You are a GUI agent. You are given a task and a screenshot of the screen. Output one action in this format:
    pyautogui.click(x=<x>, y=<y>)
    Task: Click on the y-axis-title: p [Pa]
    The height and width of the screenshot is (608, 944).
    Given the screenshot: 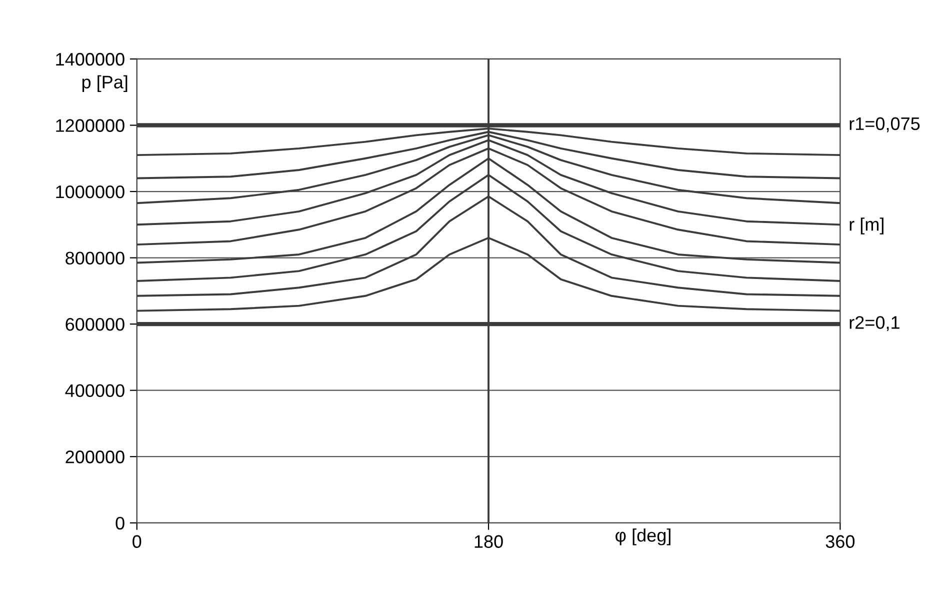 What is the action you would take?
    pyautogui.click(x=105, y=83)
    